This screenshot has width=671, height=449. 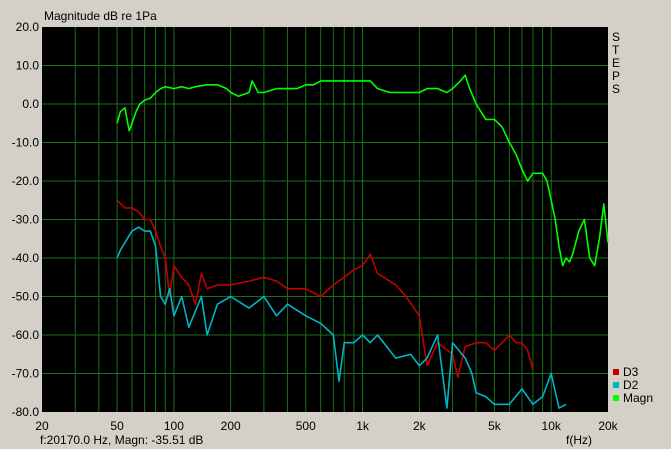 I want to click on y-tick-label: -30.0, so click(x=26, y=220).